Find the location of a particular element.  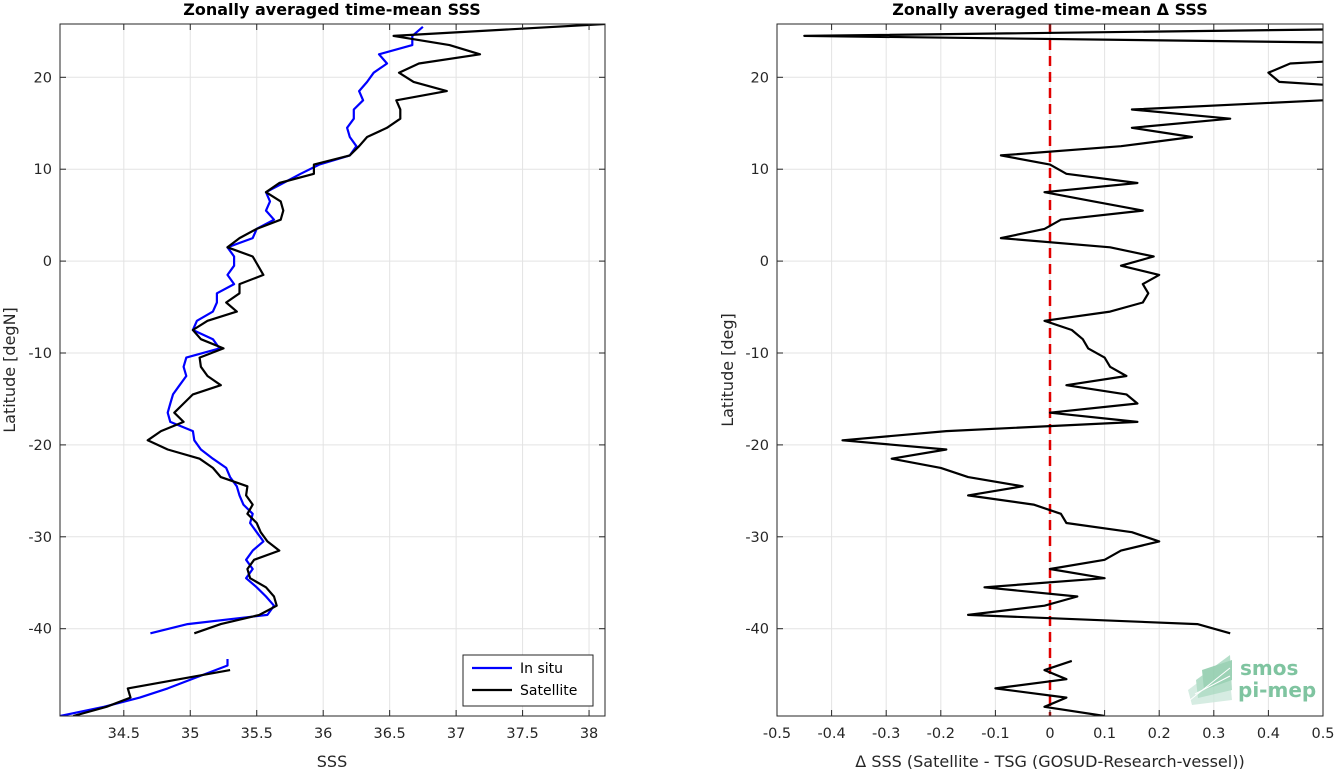

logo-text-line1: smos is located at coordinates (1269, 668).